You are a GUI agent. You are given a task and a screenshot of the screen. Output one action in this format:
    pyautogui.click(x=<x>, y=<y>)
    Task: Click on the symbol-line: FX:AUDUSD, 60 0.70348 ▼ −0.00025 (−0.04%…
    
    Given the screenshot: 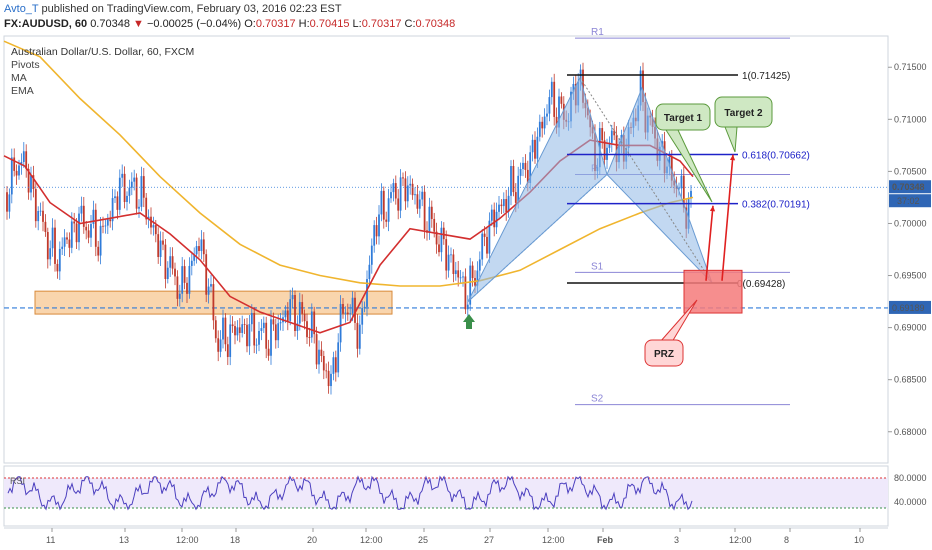 What is the action you would take?
    pyautogui.click(x=229, y=24)
    